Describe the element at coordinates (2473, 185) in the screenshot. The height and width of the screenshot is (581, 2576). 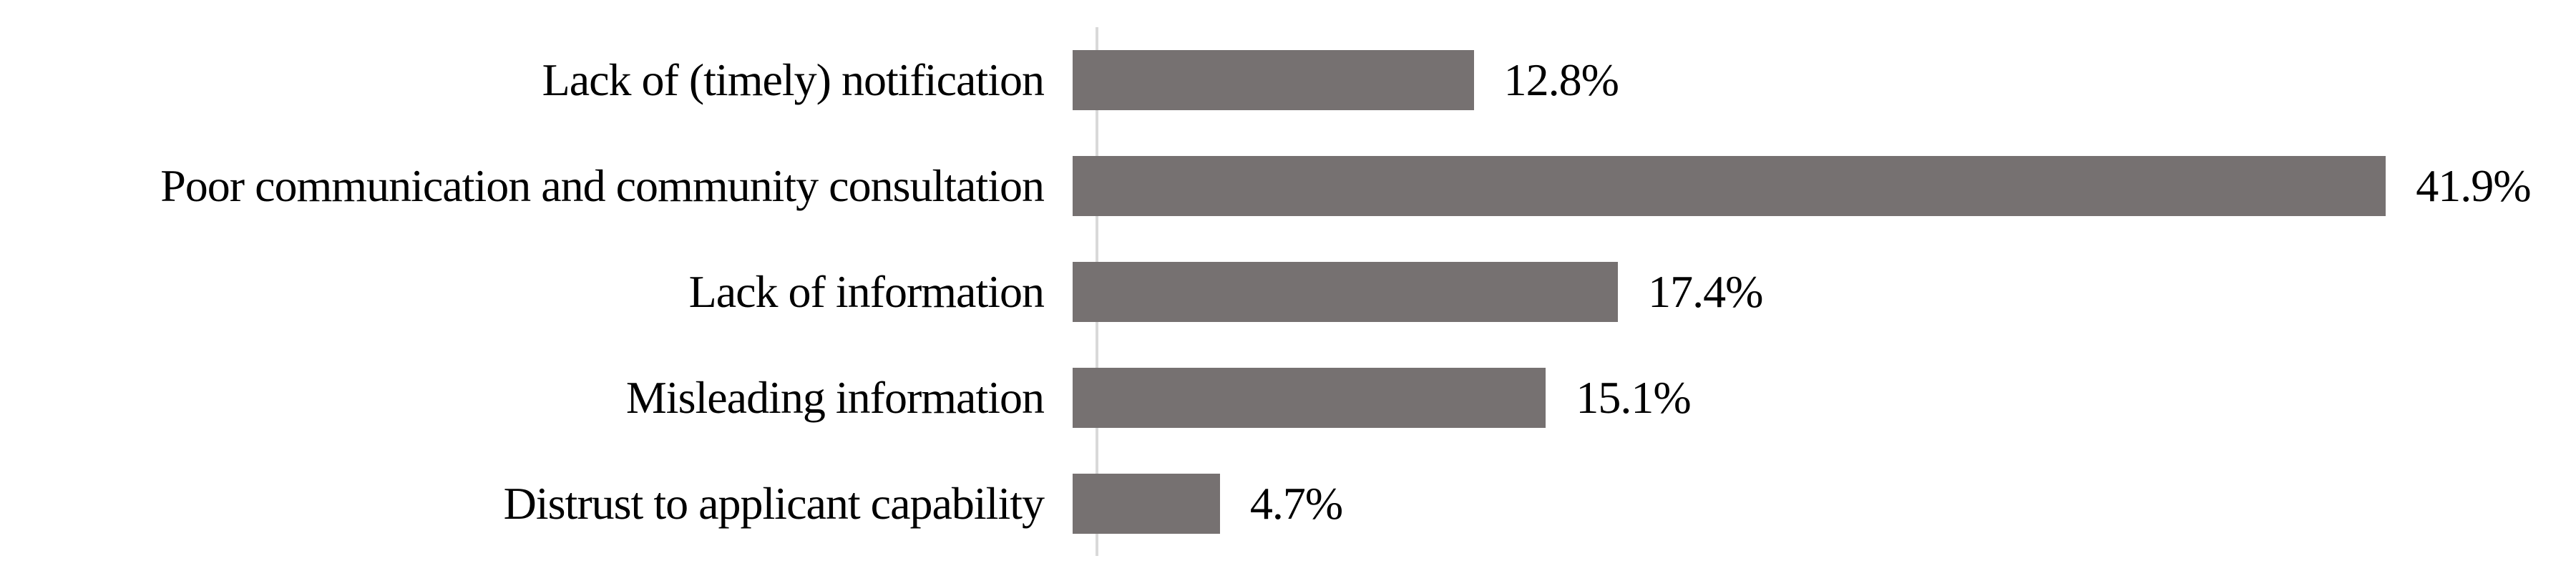
I see `value-label: 41.9%` at that location.